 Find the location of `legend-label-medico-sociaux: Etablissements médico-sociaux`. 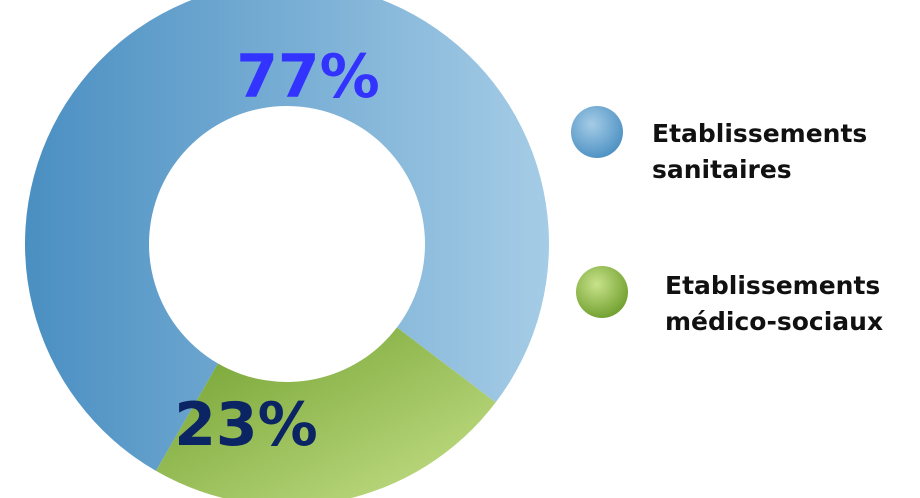

legend-label-medico-sociaux: Etablissements médico-sociaux is located at coordinates (774, 303).